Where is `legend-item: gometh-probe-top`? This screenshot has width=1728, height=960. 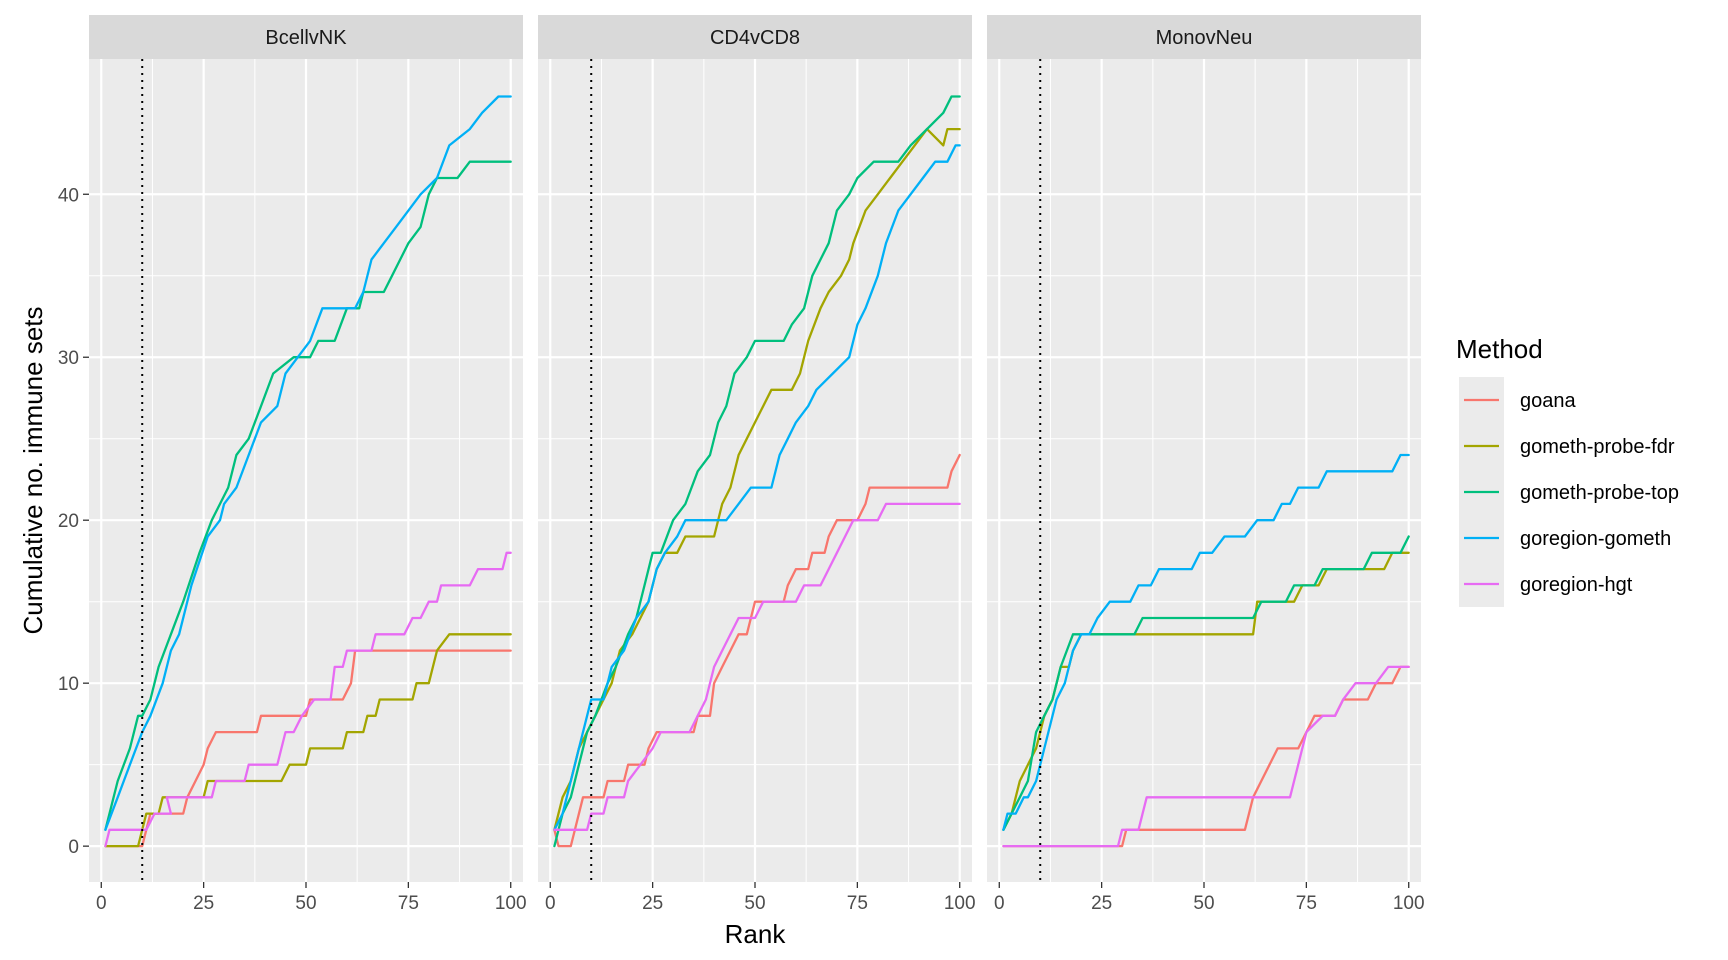 legend-item: gometh-probe-top is located at coordinates (1571, 493).